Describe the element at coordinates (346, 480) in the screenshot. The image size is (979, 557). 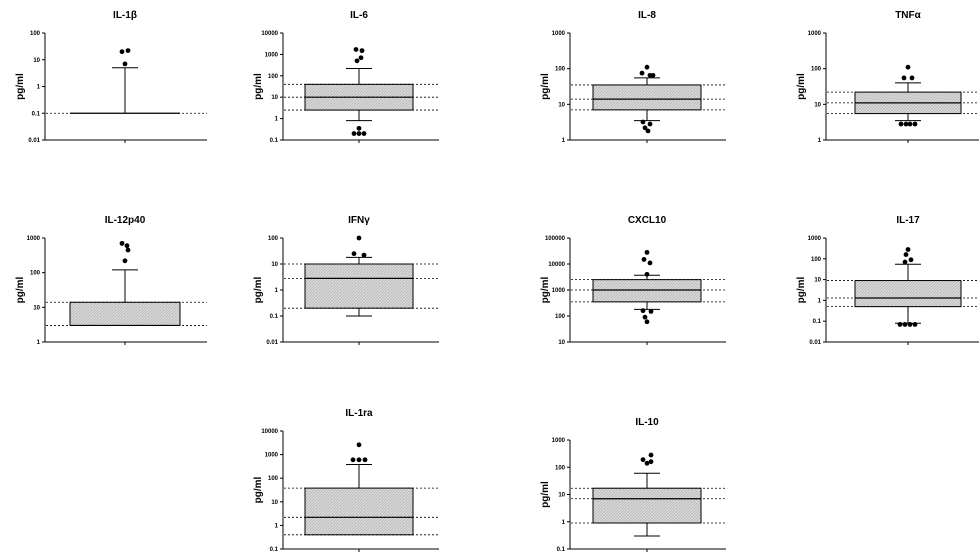
I see `box-plot-panel: IL-1ra pg/ml 0.1 1 10 100 1000 10000` at that location.